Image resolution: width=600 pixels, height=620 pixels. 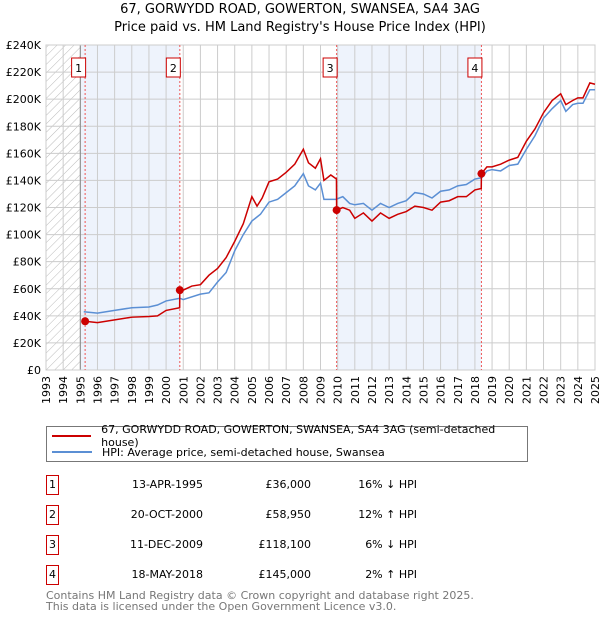 What do you see at coordinates (288, 514) in the screenshot?
I see `sale-price: £58,950` at bounding box center [288, 514].